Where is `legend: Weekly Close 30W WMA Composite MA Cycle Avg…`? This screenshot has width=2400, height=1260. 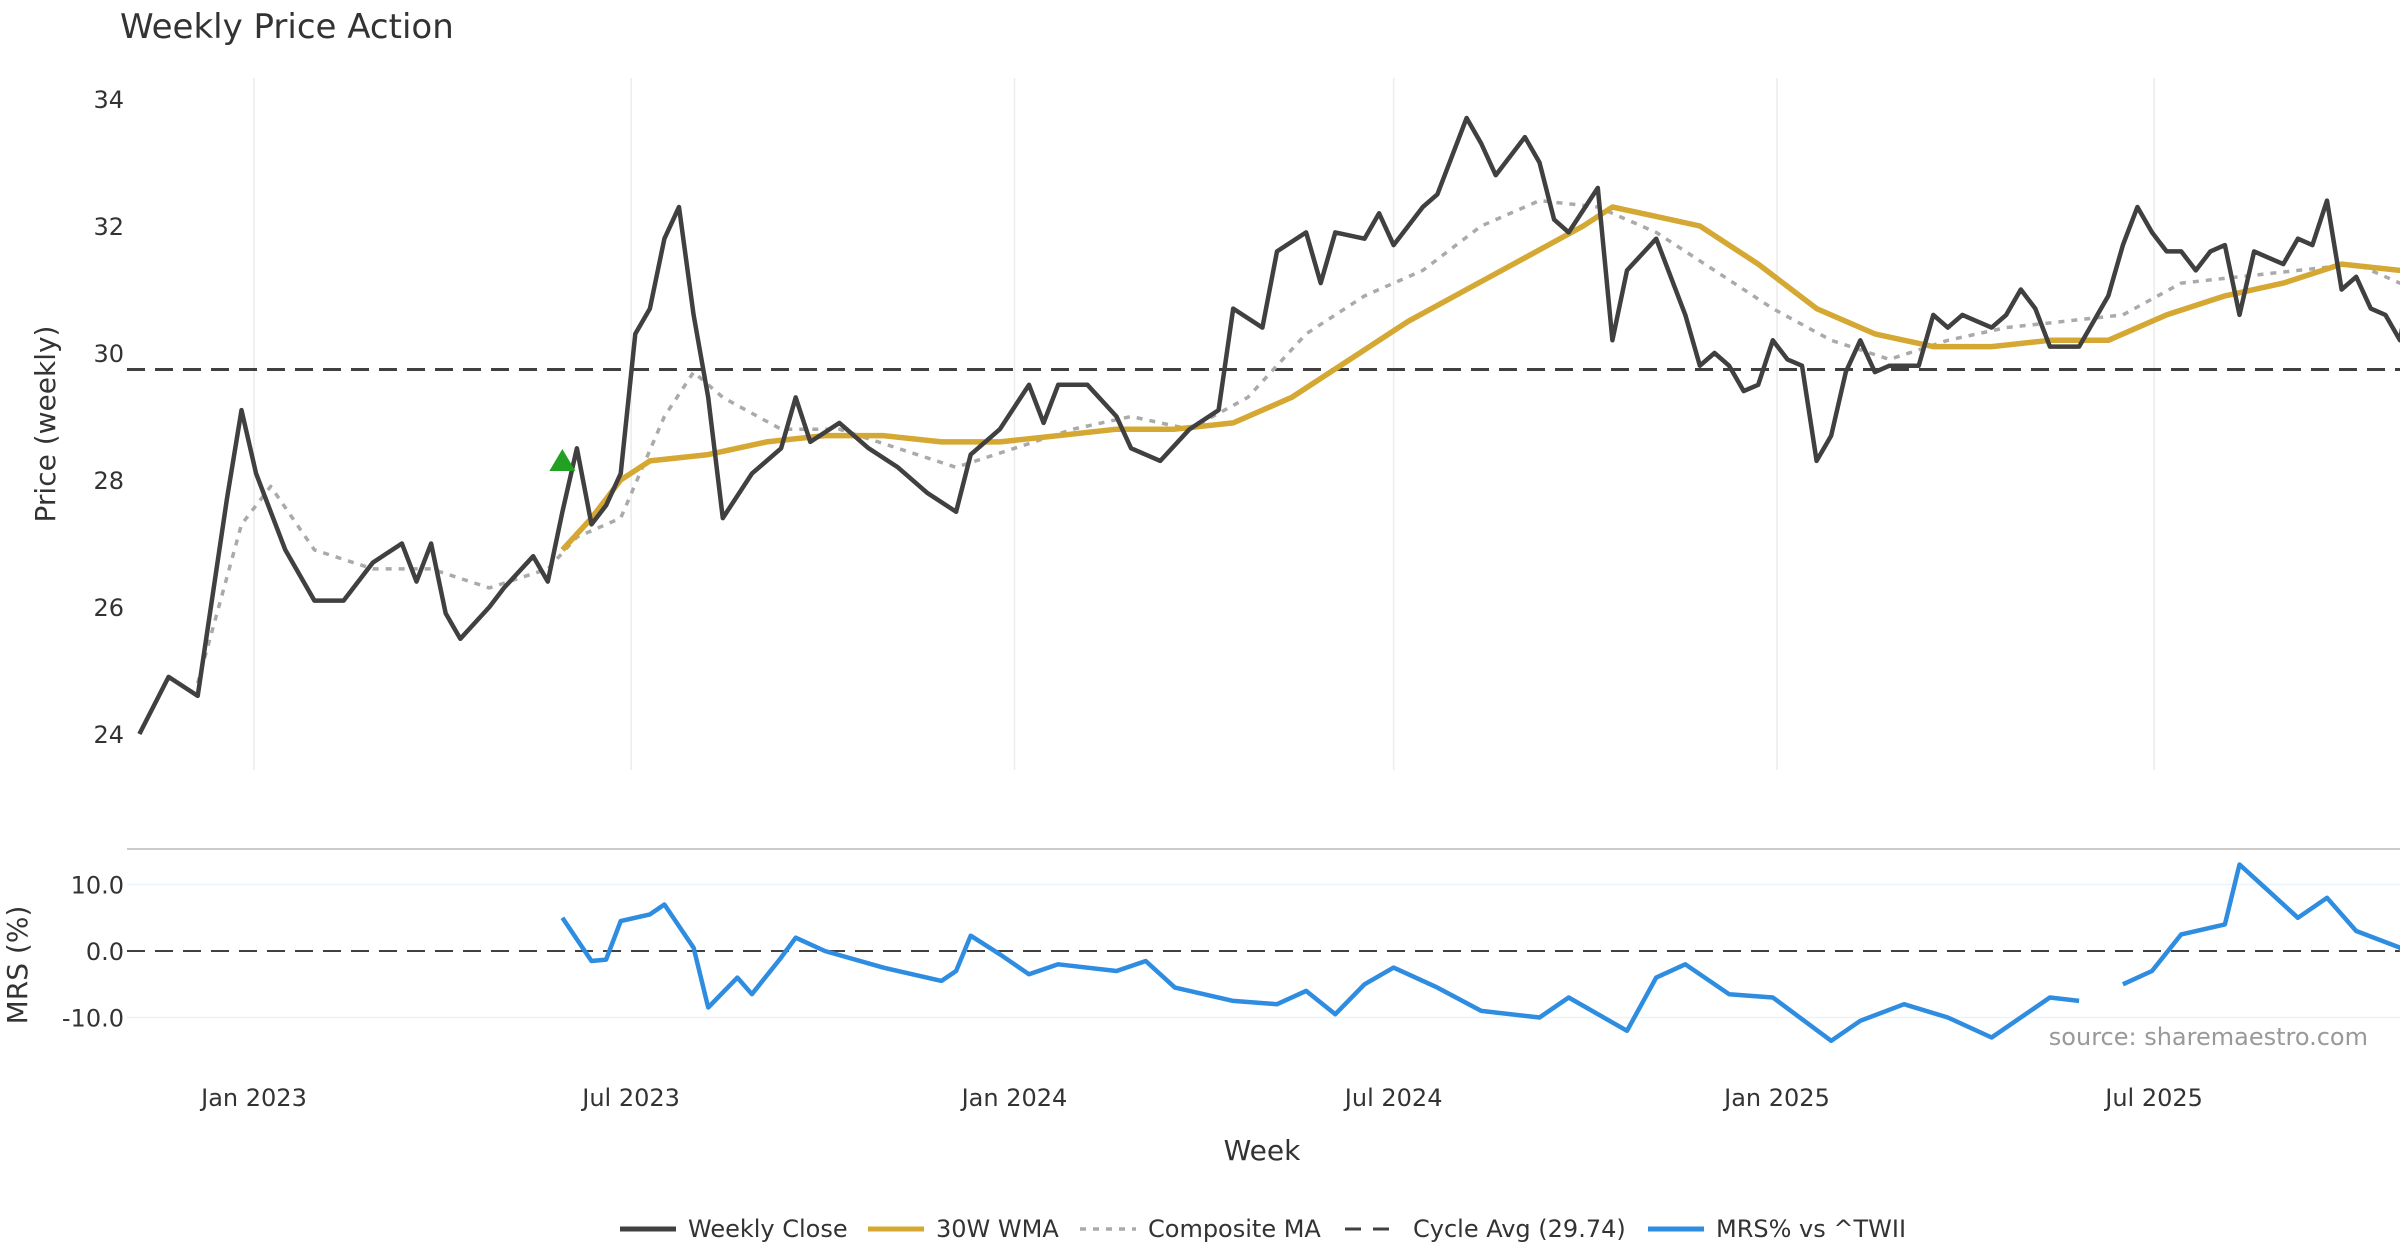
legend: Weekly Close 30W WMA Composite MA Cycle Avg… is located at coordinates (1263, 1229).